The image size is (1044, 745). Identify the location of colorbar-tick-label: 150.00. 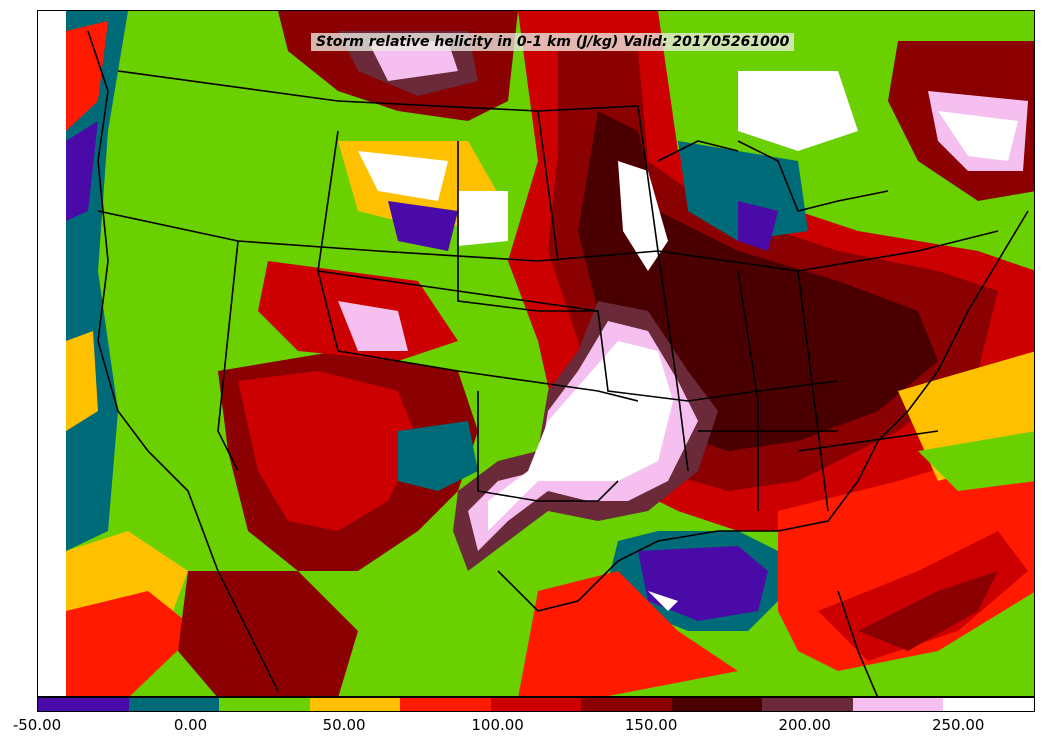
(651, 725).